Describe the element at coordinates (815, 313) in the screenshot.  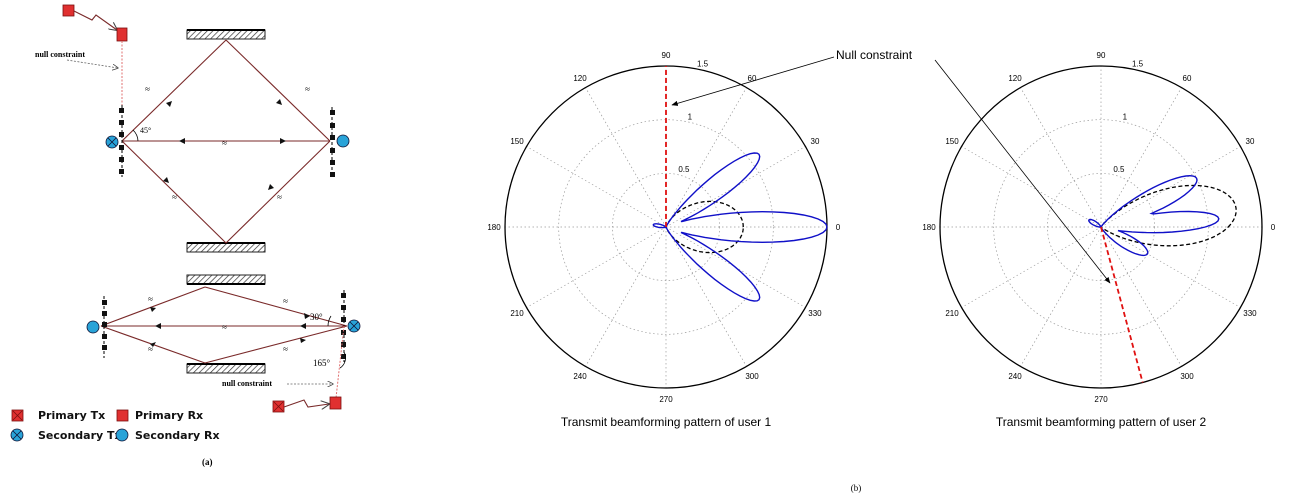
I see `angle-tick-label: 330` at that location.